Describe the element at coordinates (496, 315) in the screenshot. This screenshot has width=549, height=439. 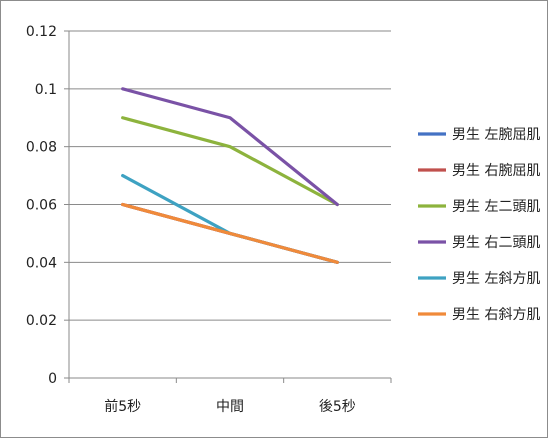
I see `legend-label: 男生 右斜方肌` at that location.